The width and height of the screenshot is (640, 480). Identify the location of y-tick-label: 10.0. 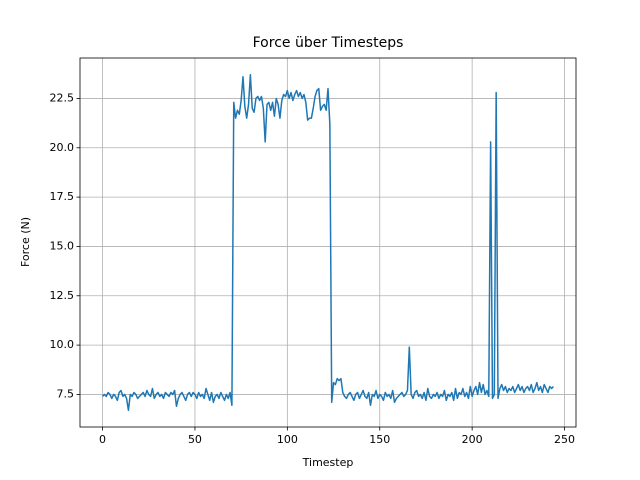
(62, 344).